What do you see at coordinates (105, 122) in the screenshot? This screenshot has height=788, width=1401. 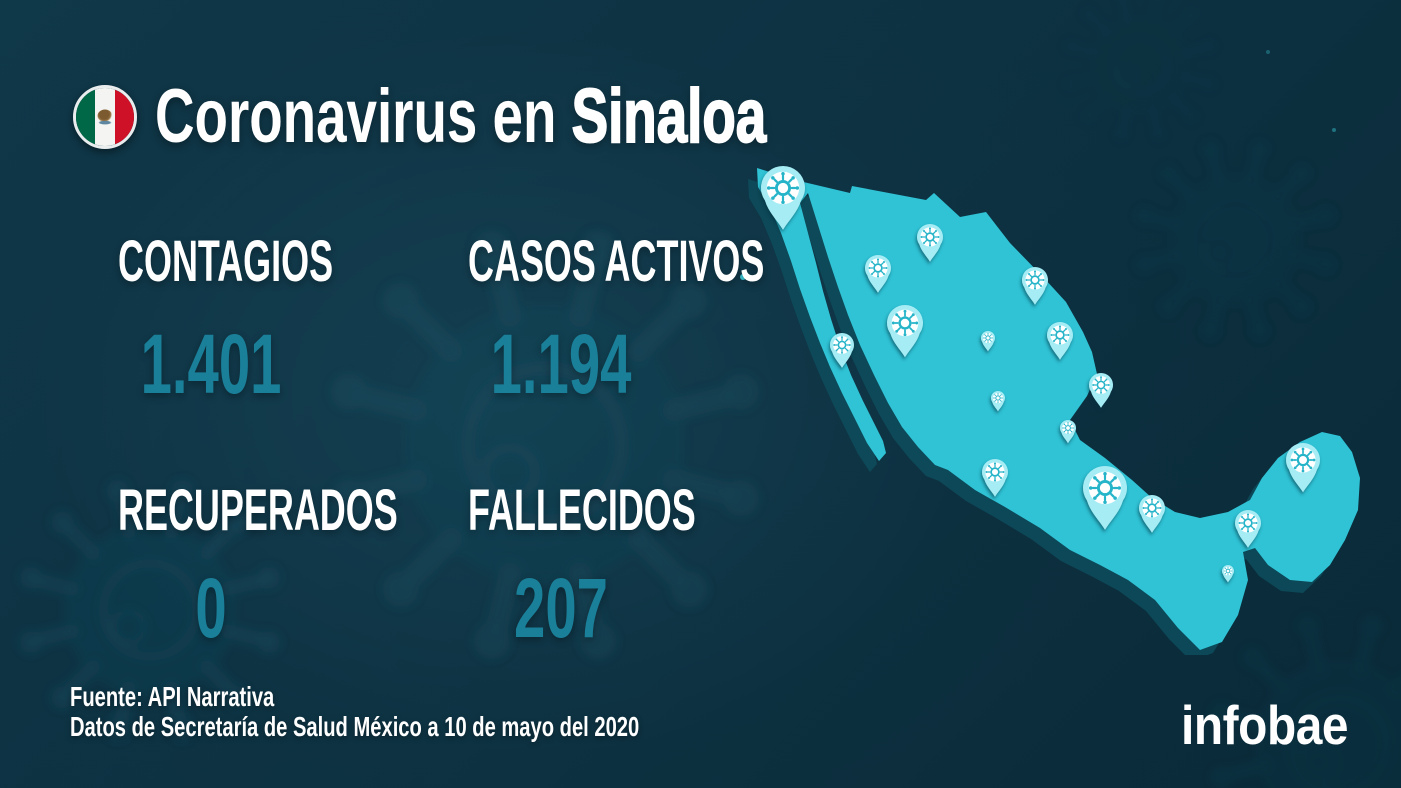 I see `flag-emblem-base` at bounding box center [105, 122].